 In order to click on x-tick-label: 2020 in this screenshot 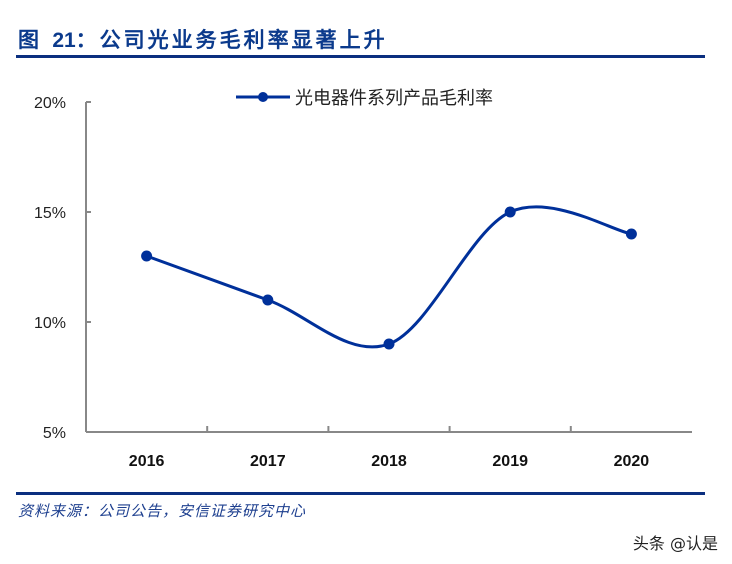, I will do `click(632, 461)`.